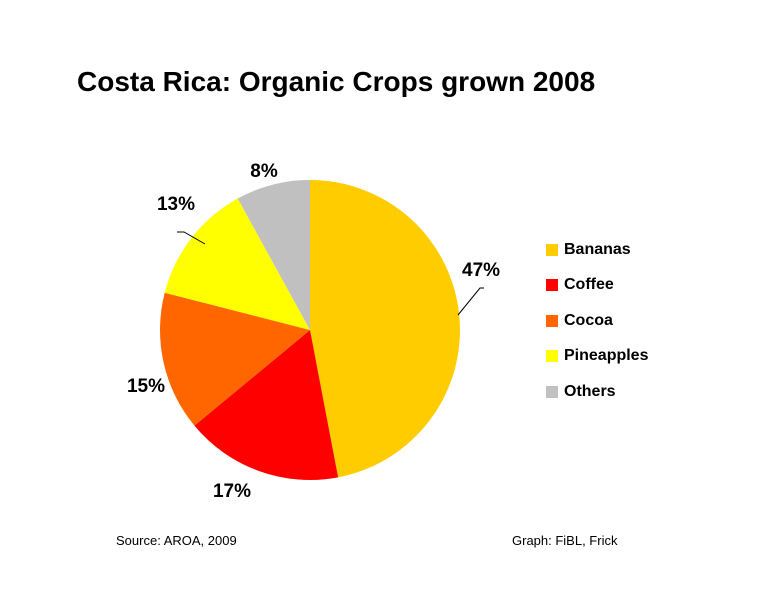 The image size is (776, 600). I want to click on slice-cocoa, so click(234, 359).